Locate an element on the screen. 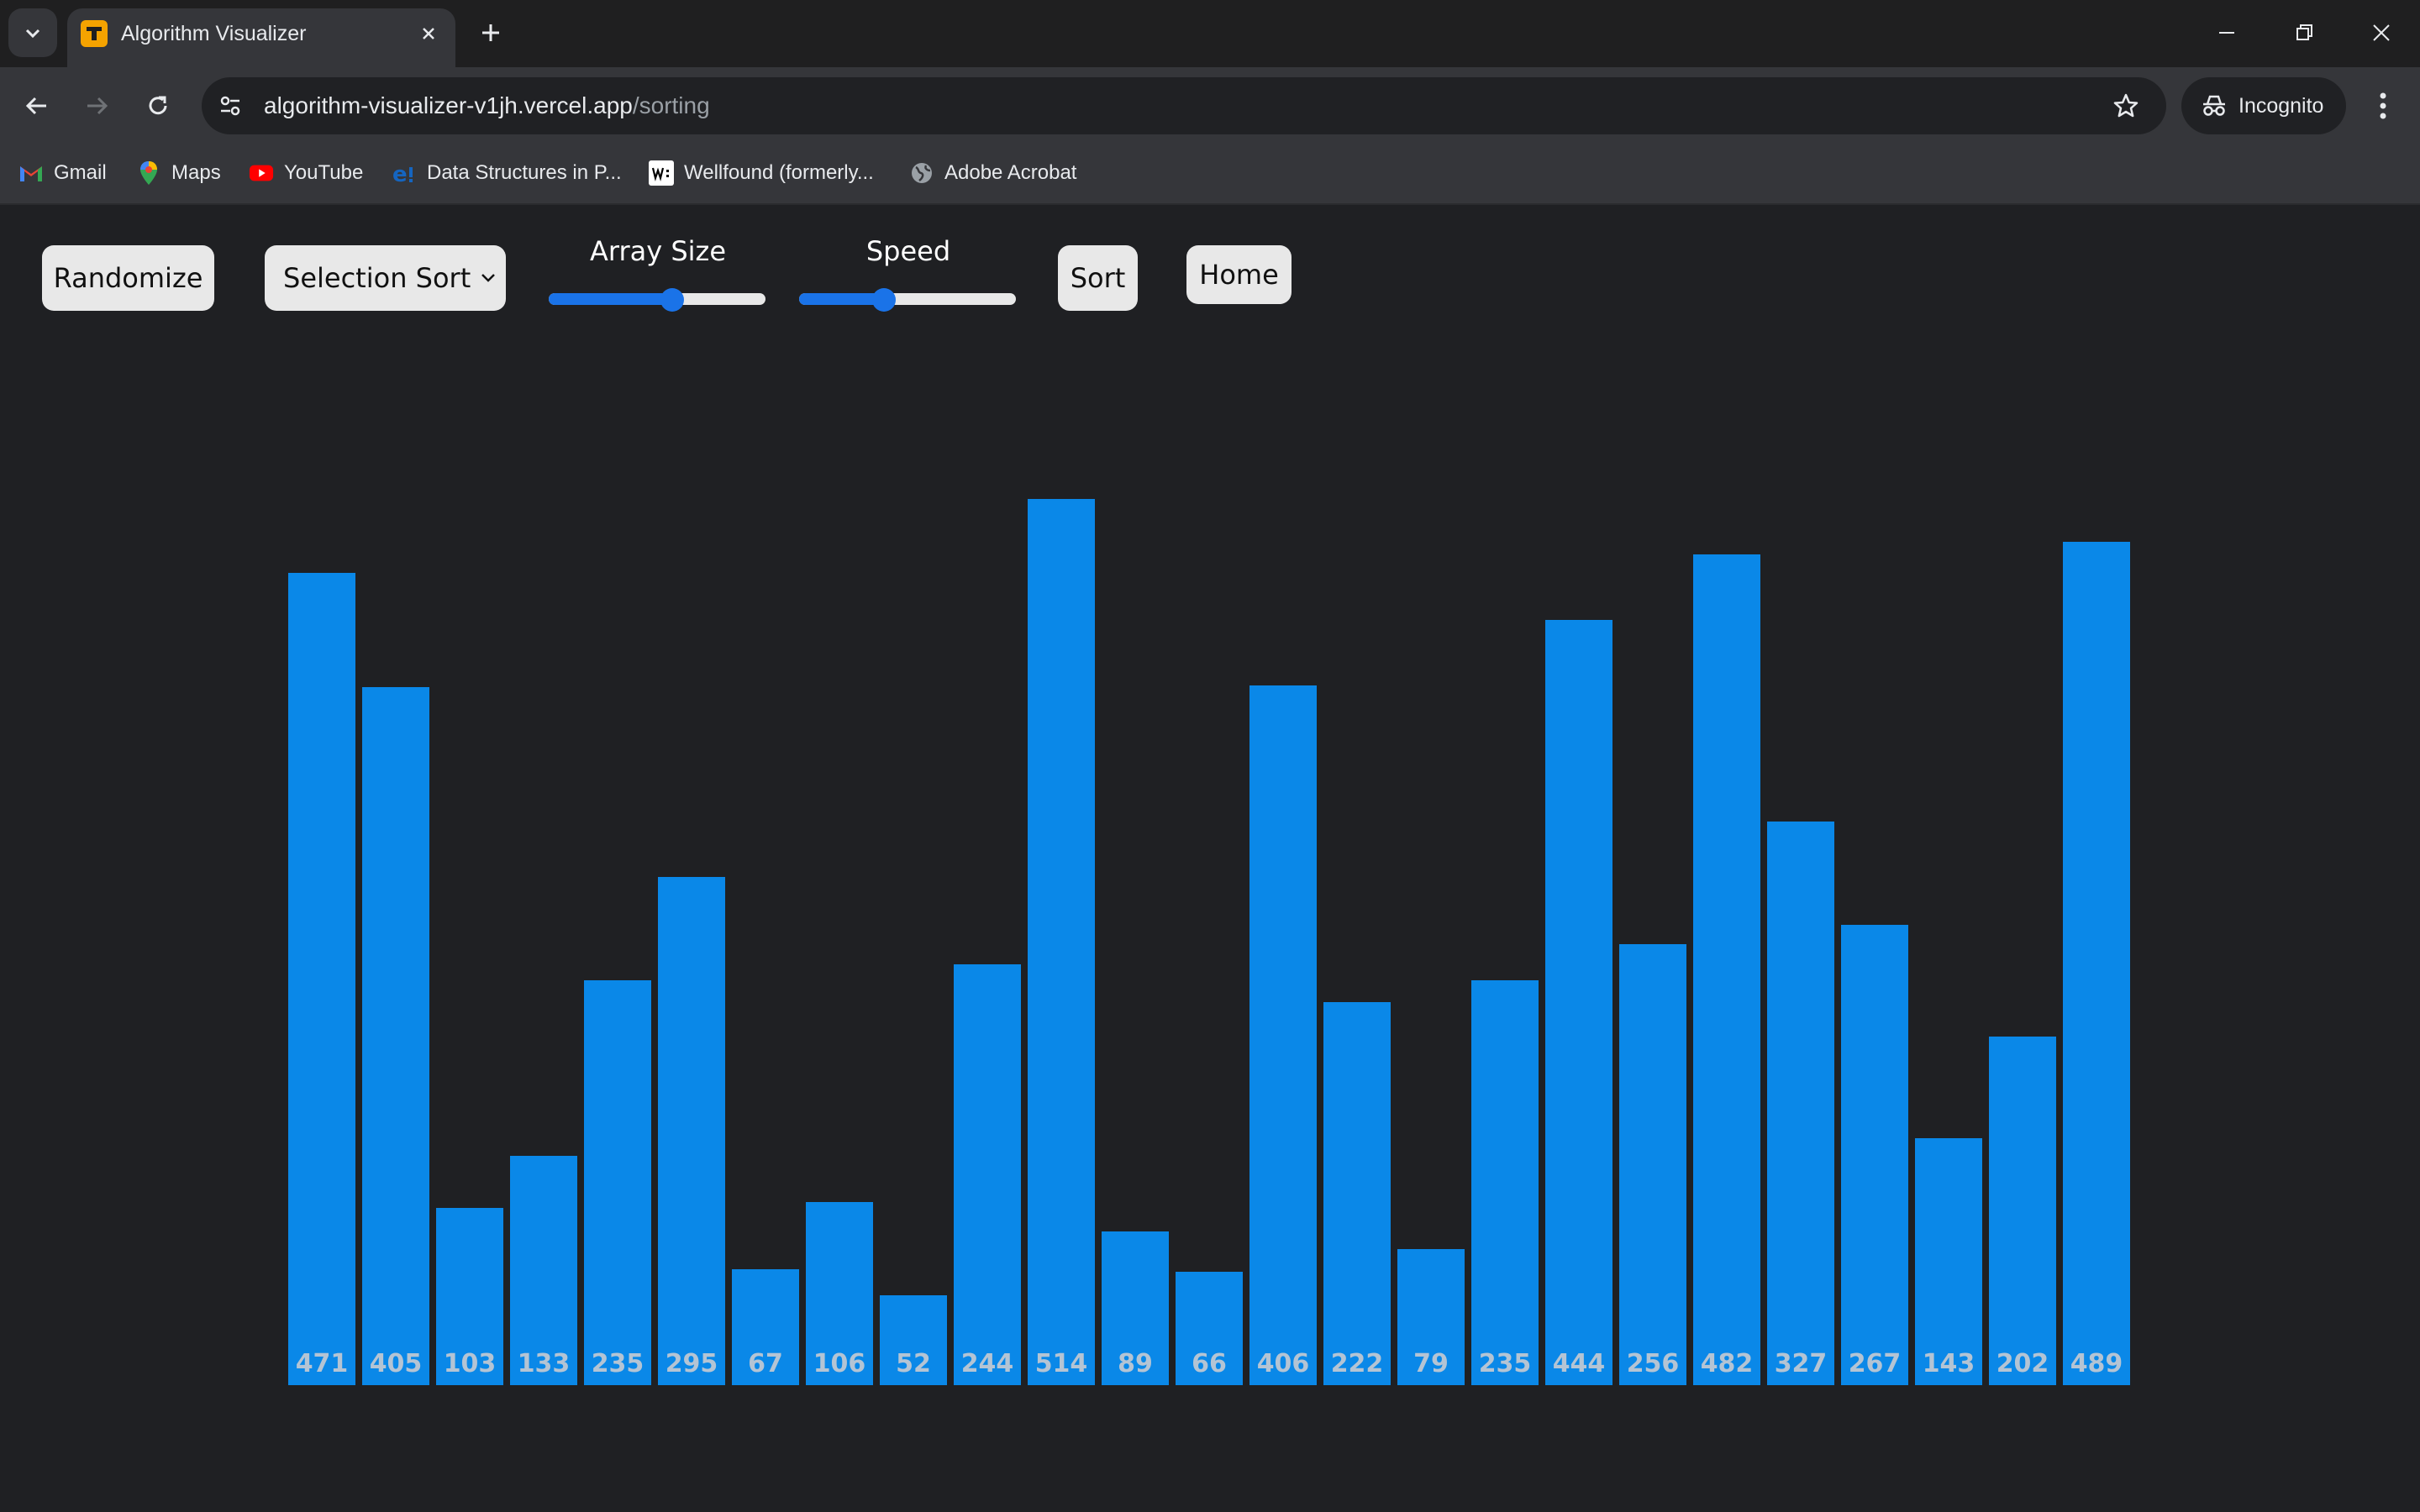 This screenshot has height=1512, width=2420. globe-icon is located at coordinates (922, 173).